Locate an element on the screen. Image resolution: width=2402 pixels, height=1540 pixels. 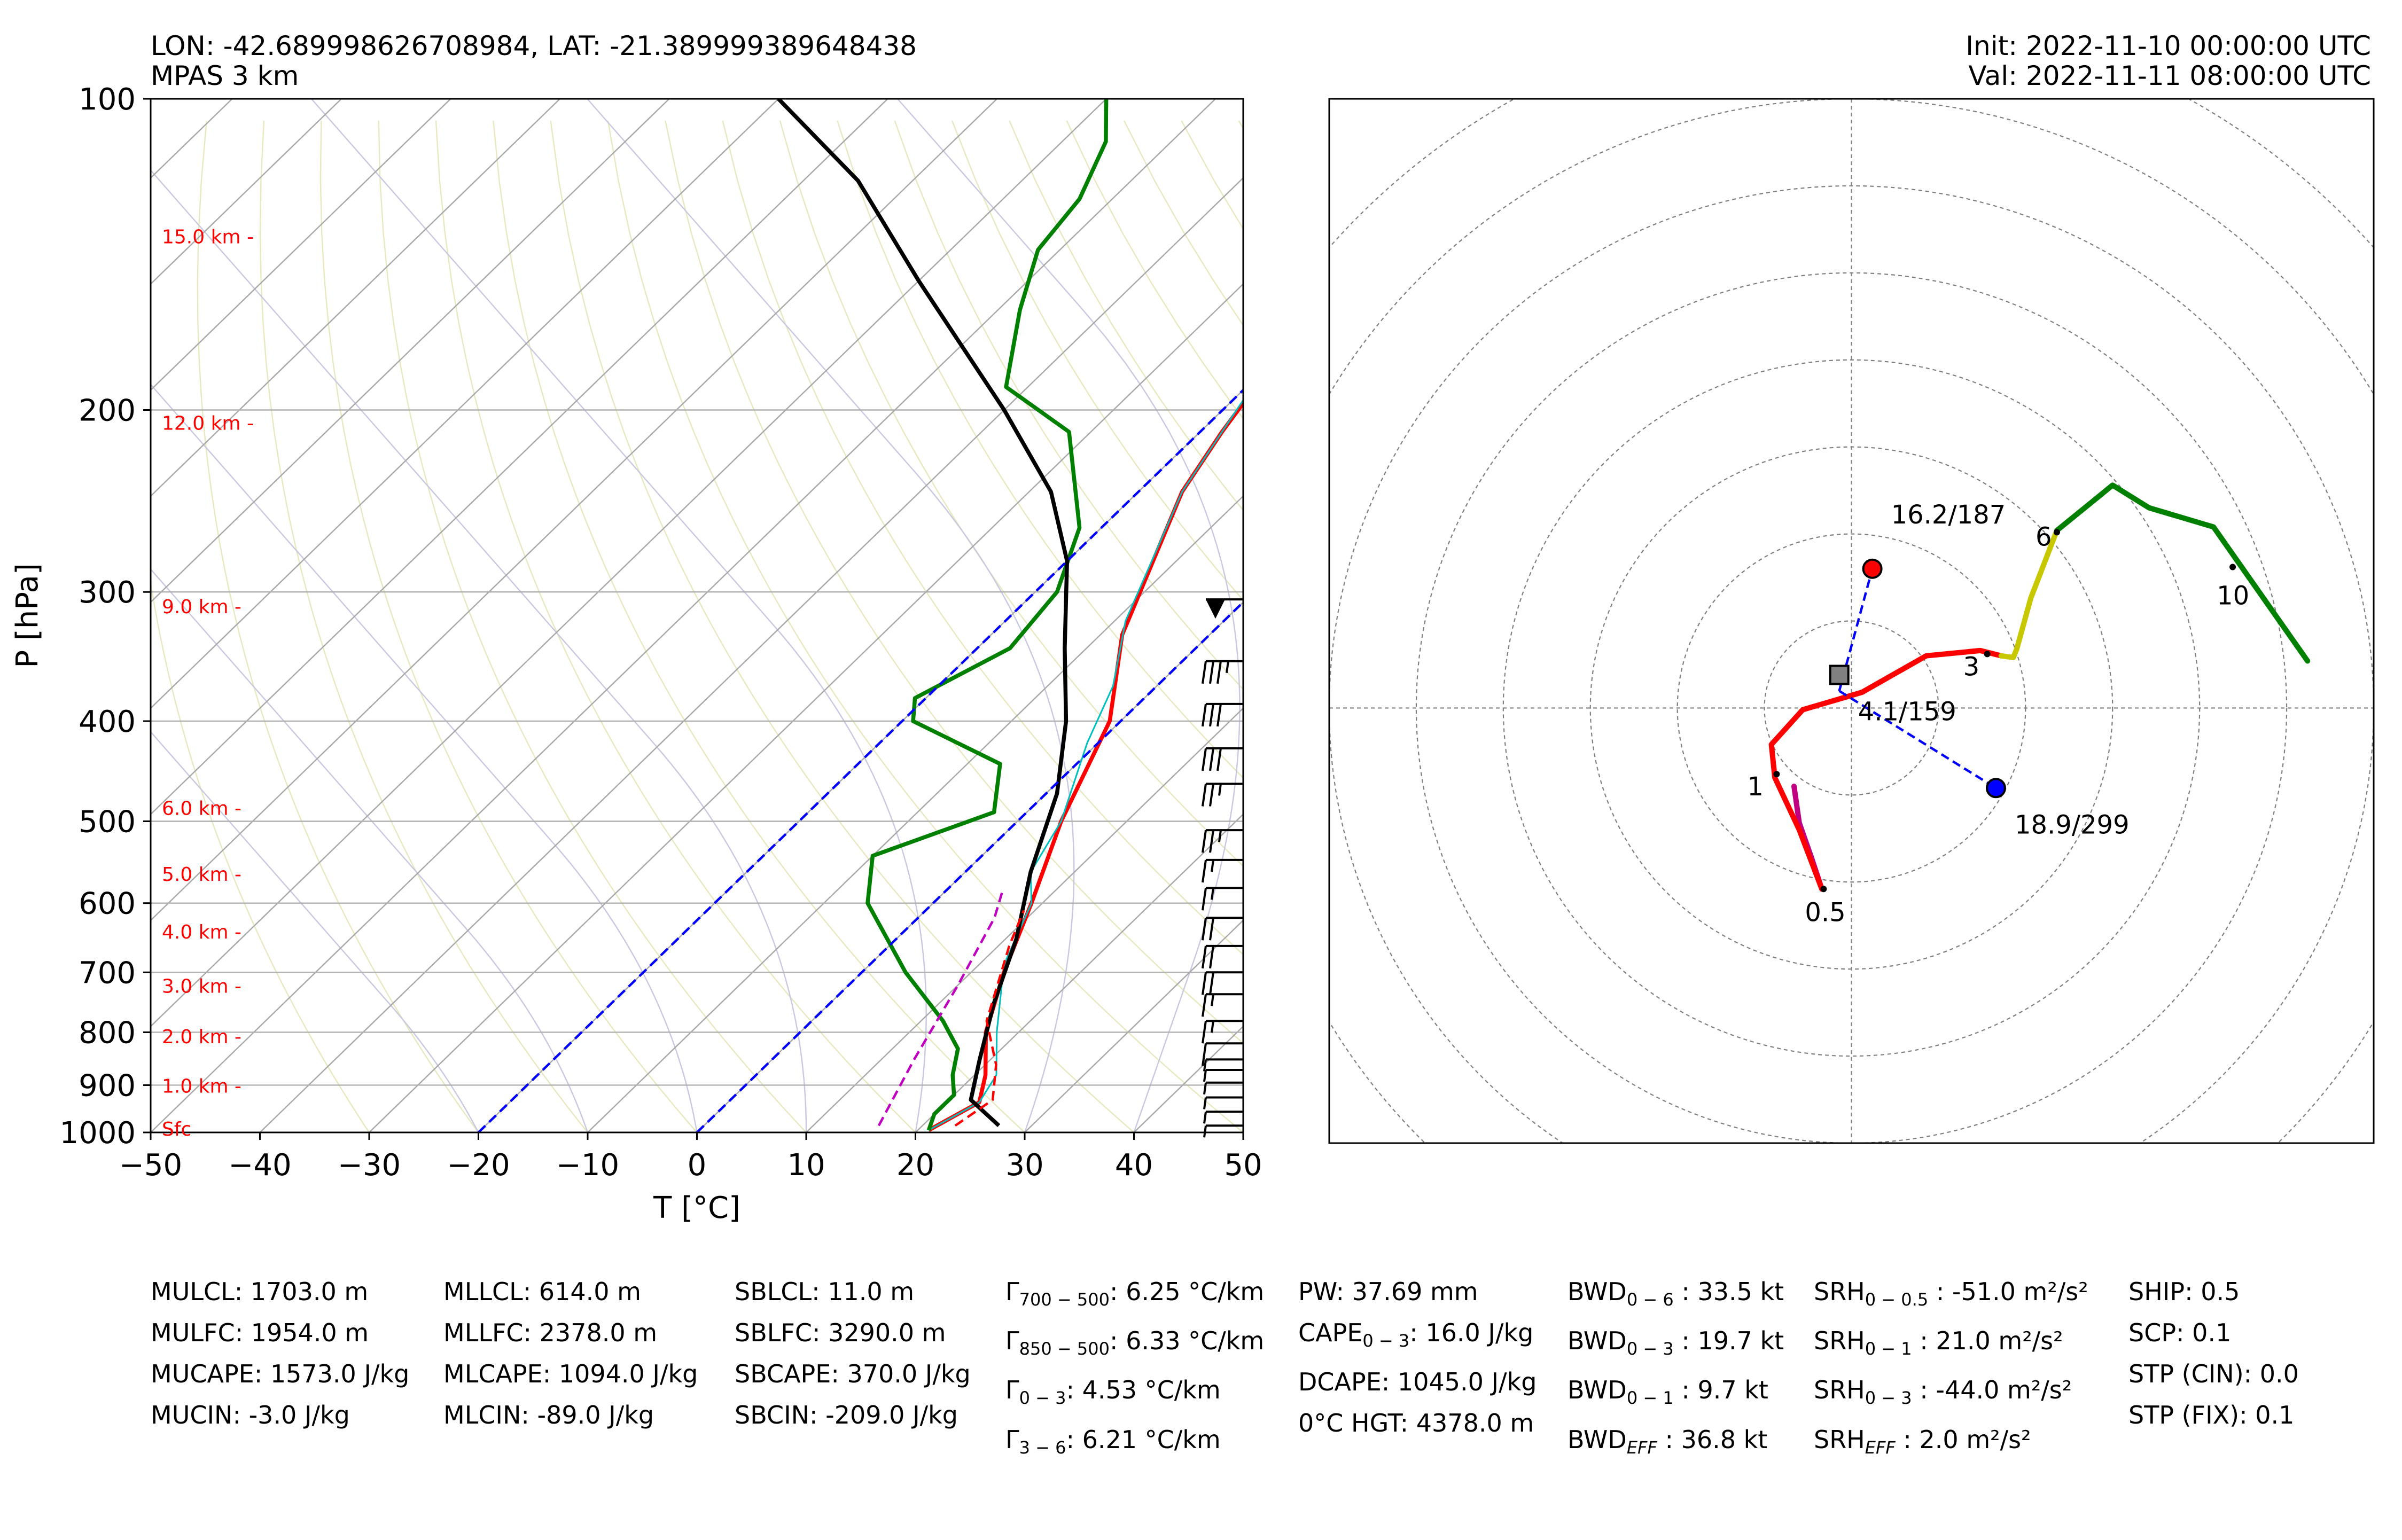
x-tick-label: 50 is located at coordinates (1243, 1165).